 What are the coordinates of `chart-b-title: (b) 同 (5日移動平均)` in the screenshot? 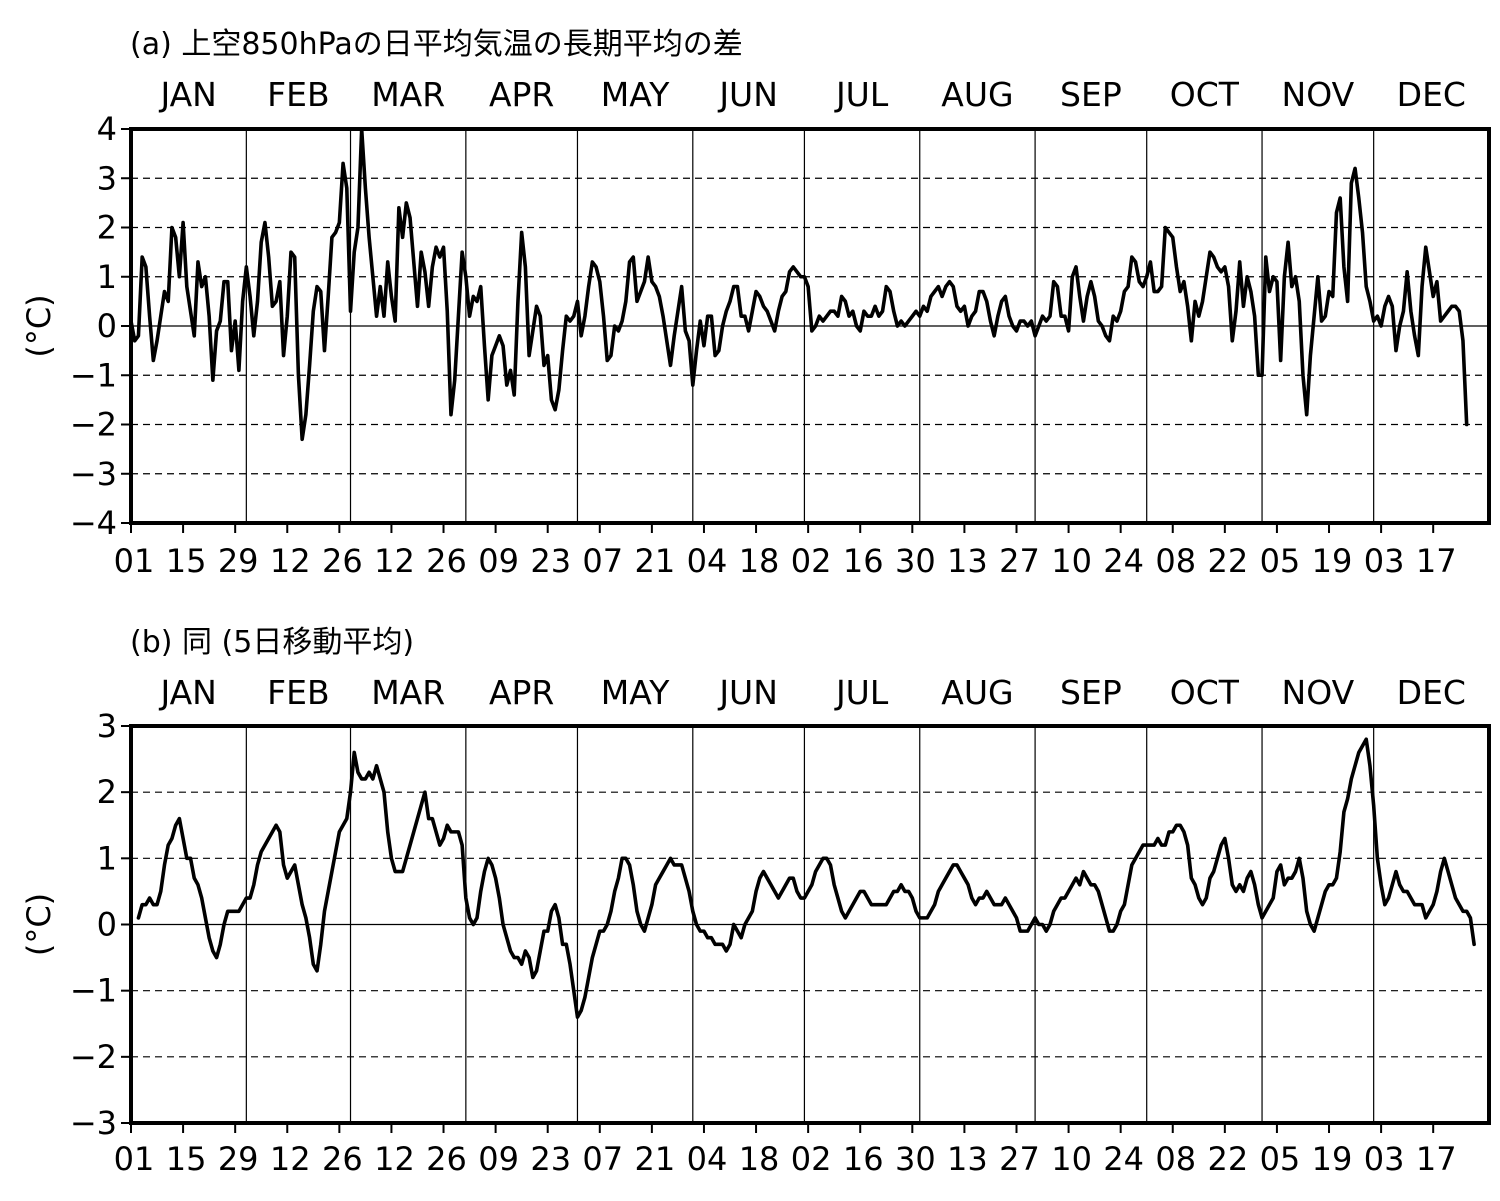 It's located at (272, 642).